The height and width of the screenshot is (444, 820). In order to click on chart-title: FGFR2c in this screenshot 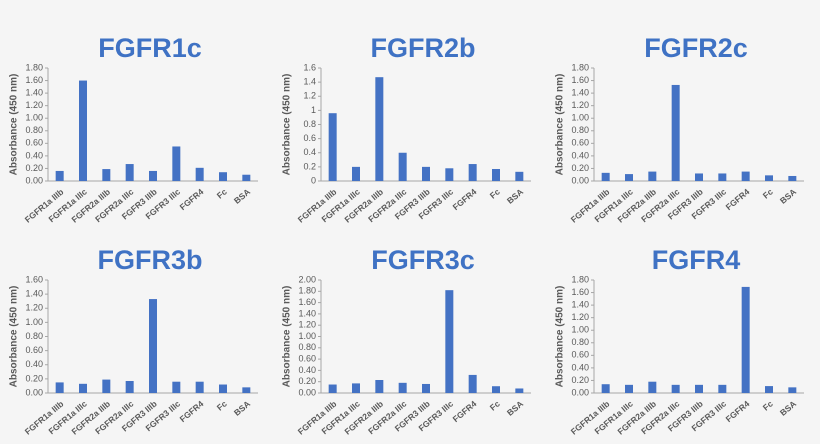, I will do `click(696, 48)`.